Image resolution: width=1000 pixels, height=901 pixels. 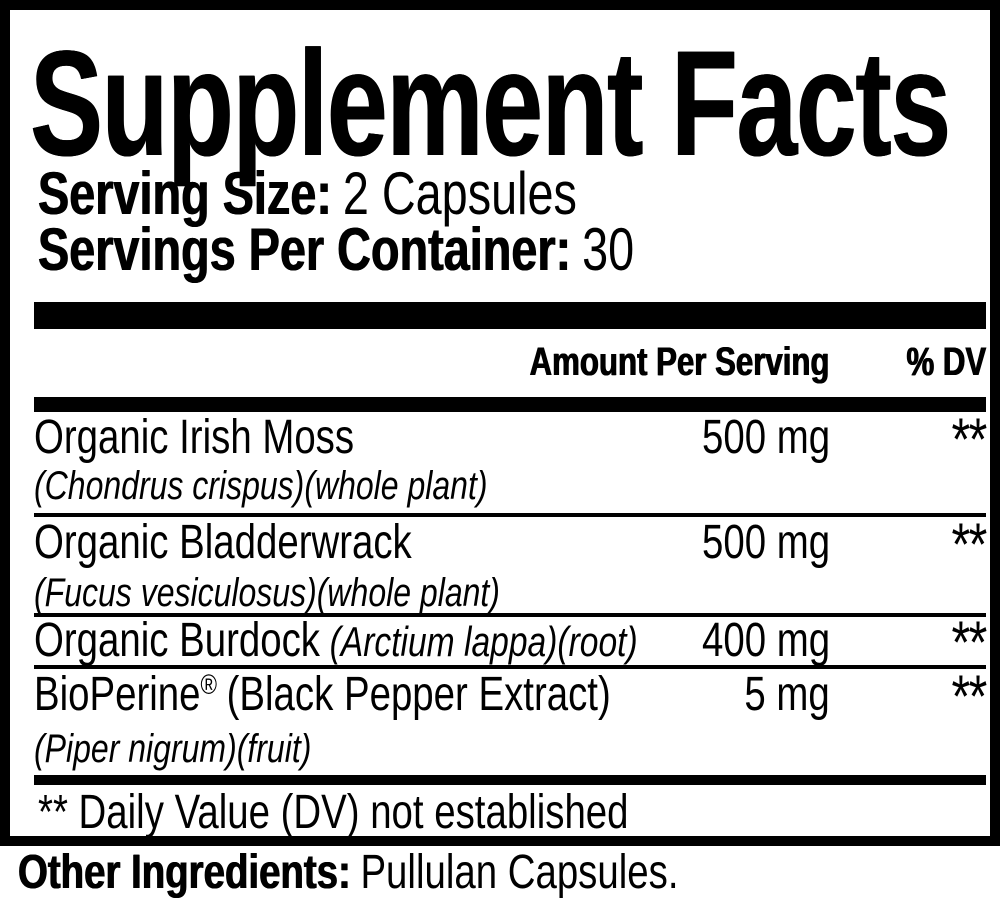 I want to click on separator-bar-thick, so click(x=510, y=315).